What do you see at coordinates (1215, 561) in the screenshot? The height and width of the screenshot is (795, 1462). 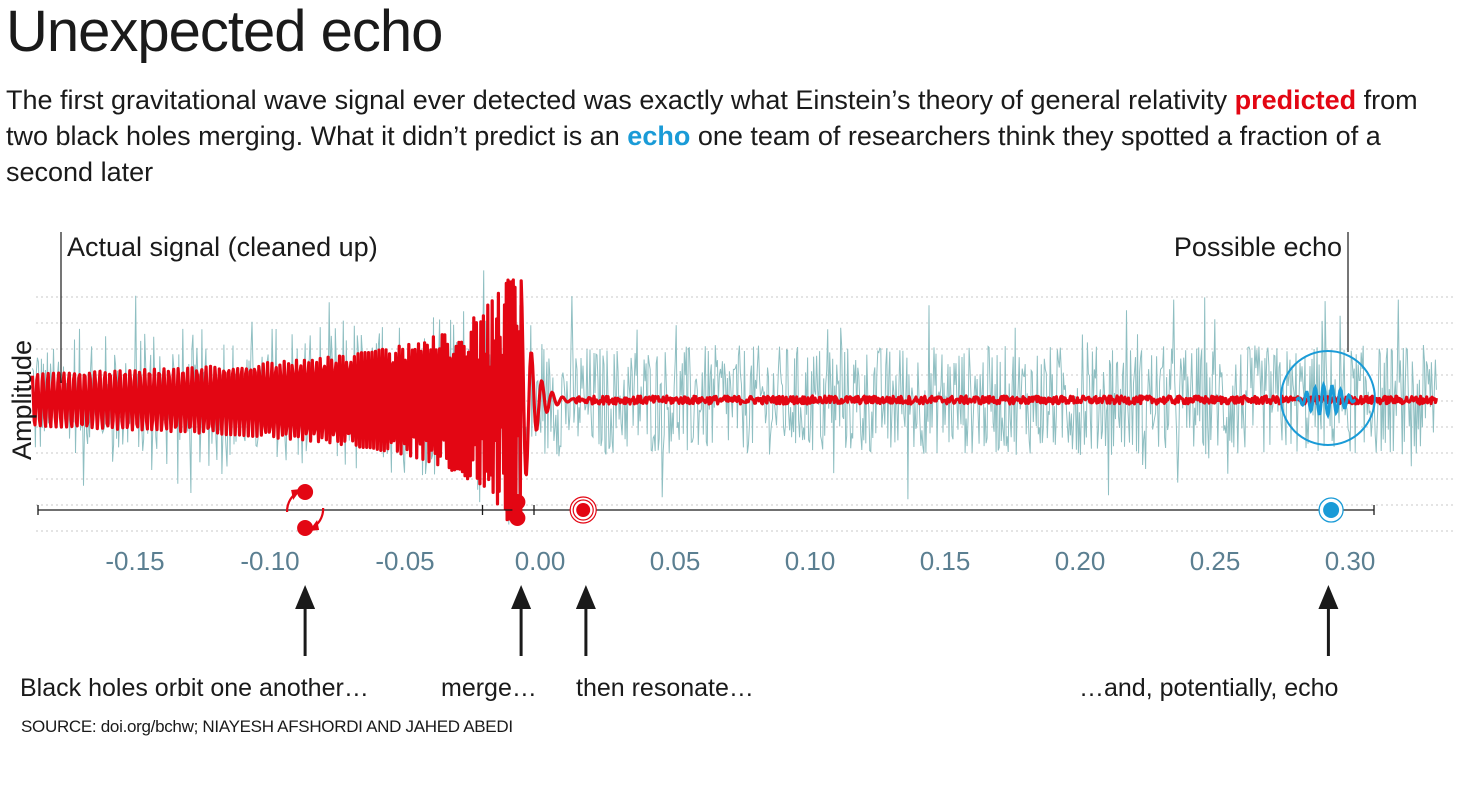 I see `x-tick-label: 0.25` at bounding box center [1215, 561].